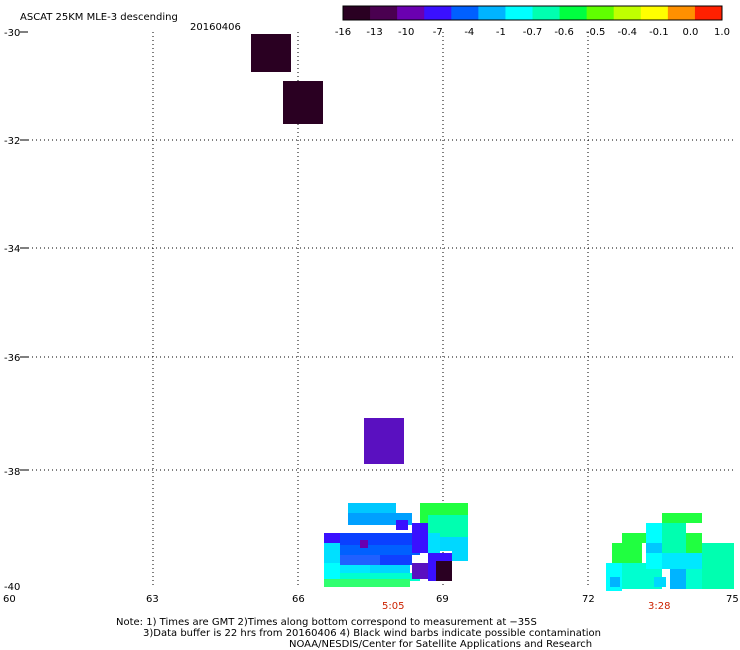 The image size is (740, 650). I want to click on product-title: ASCAT 25KM MLE-3 descending, so click(99, 17).